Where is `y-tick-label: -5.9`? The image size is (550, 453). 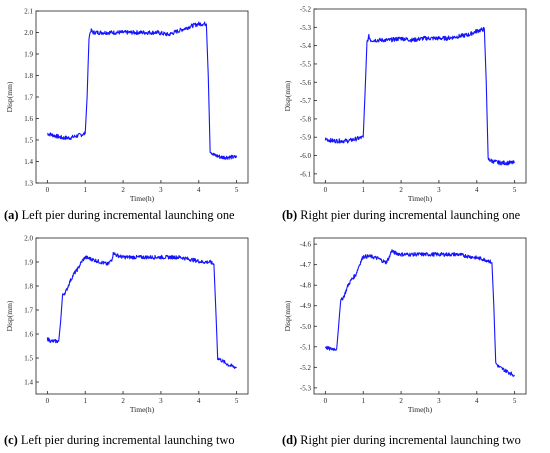 y-tick-label: -5.9 is located at coordinates (306, 138).